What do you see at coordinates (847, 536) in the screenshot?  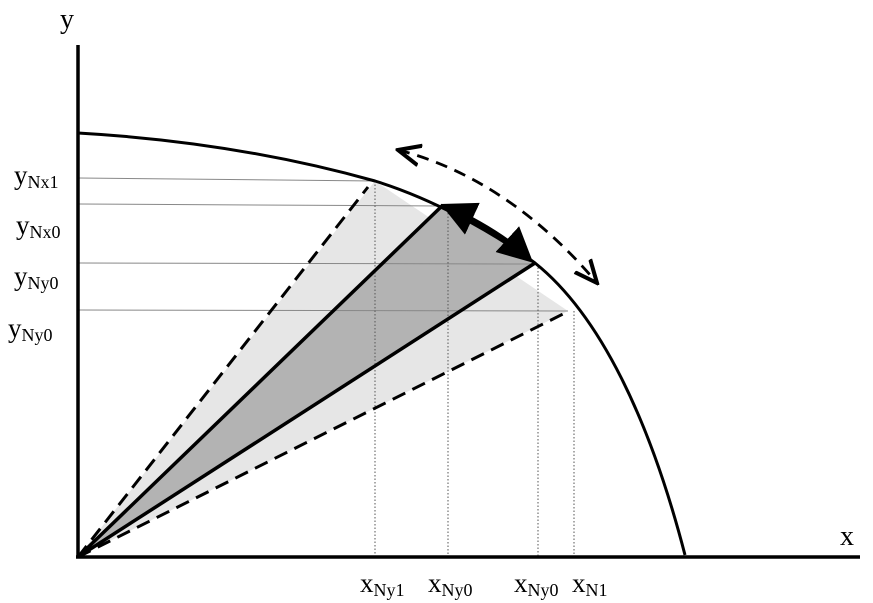 I see `x-axis-label: x` at bounding box center [847, 536].